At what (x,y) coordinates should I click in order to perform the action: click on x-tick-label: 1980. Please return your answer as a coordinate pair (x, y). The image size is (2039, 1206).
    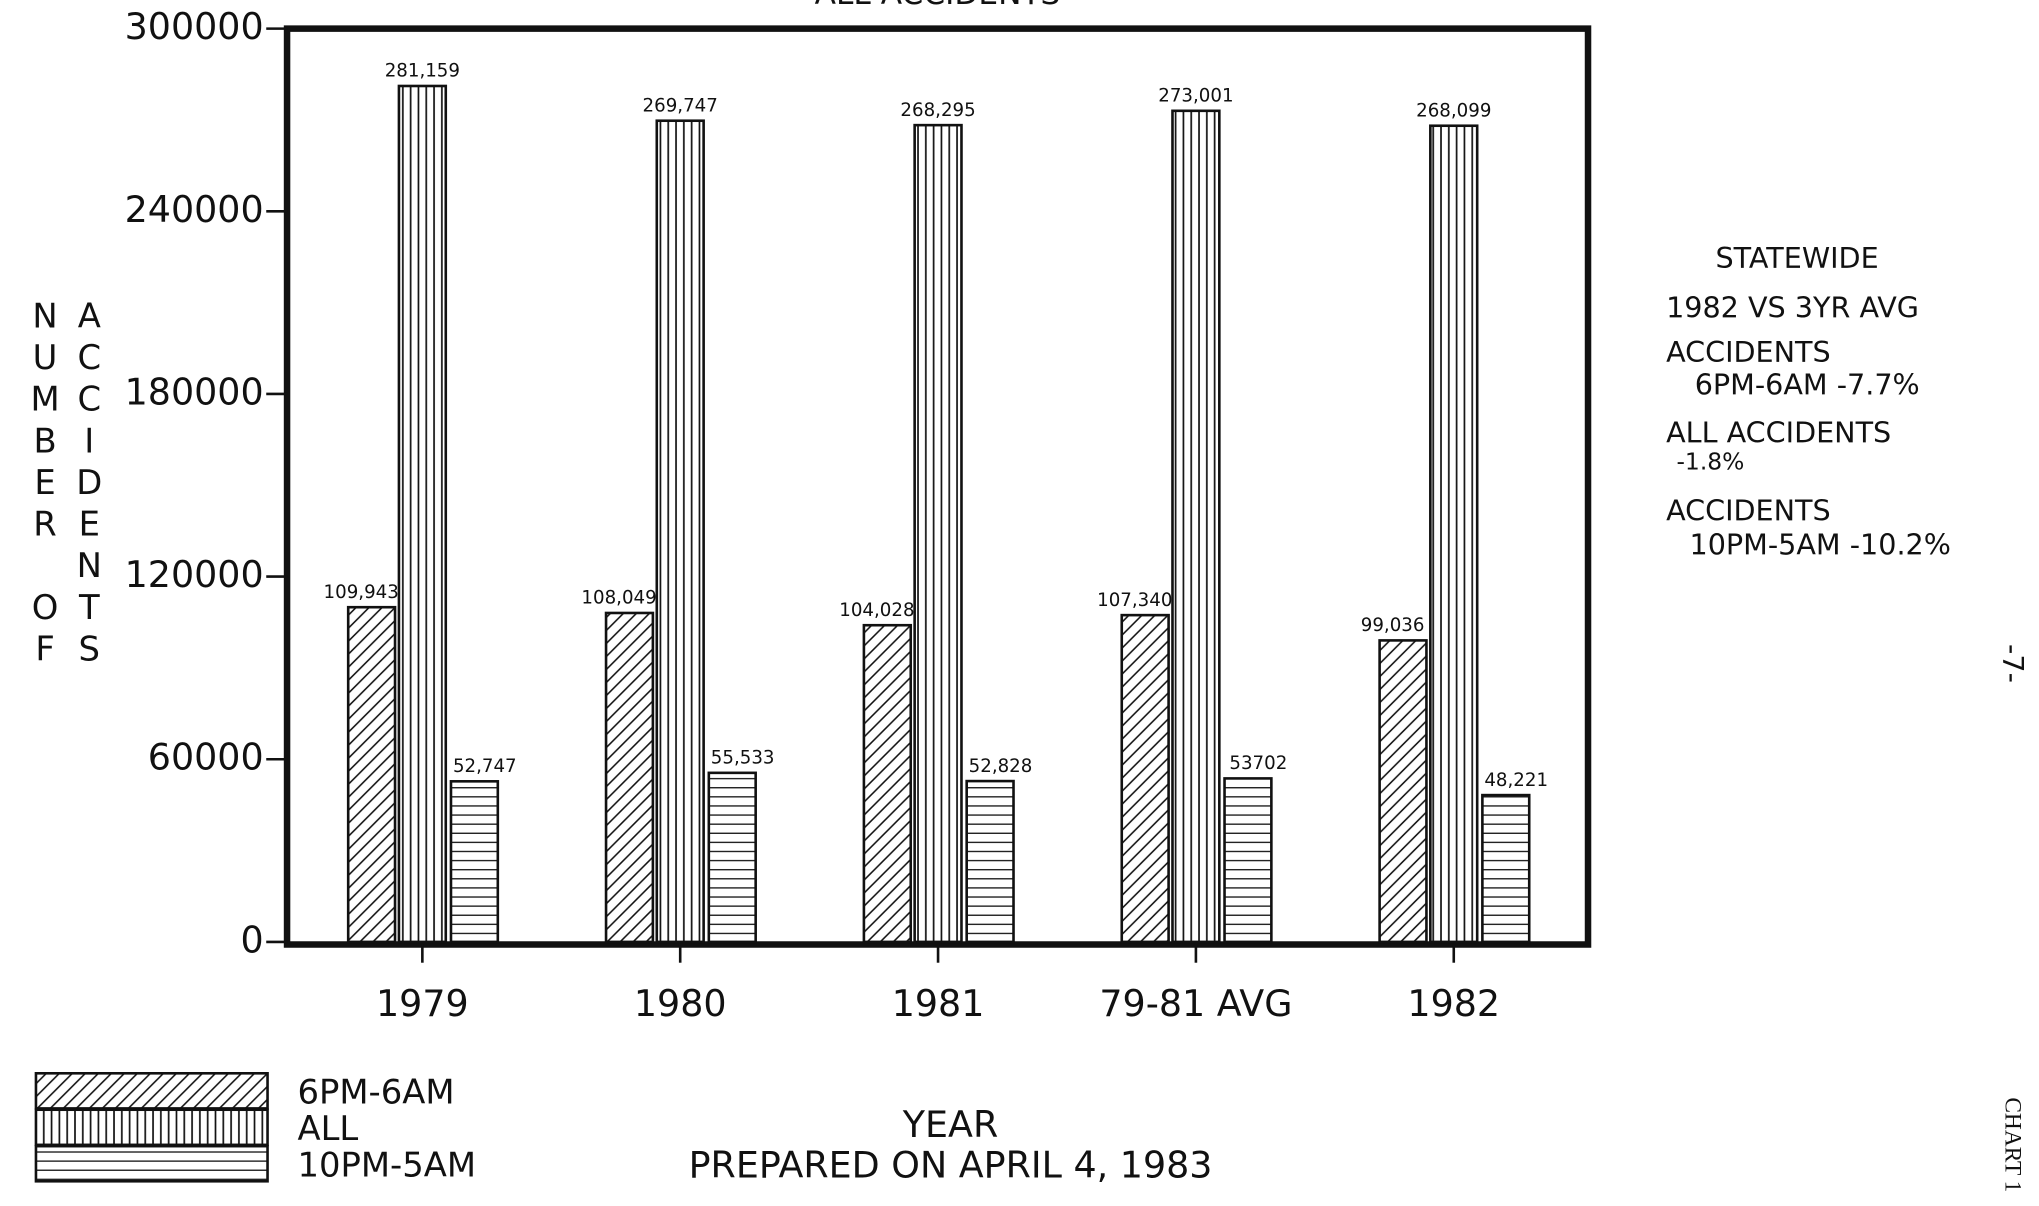
    Looking at the image, I should click on (680, 1003).